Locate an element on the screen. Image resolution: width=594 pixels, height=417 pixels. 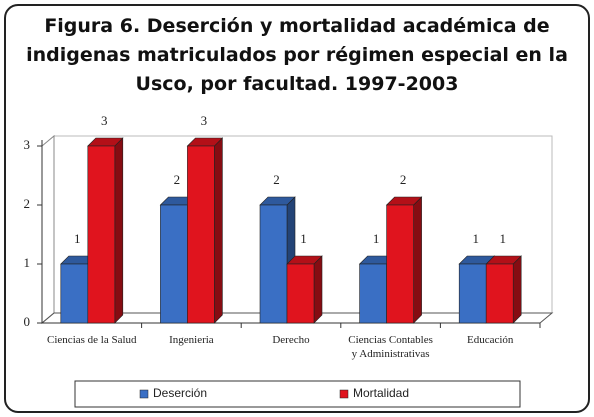
x-tick-label: Ingenieria is located at coordinates (191, 340).